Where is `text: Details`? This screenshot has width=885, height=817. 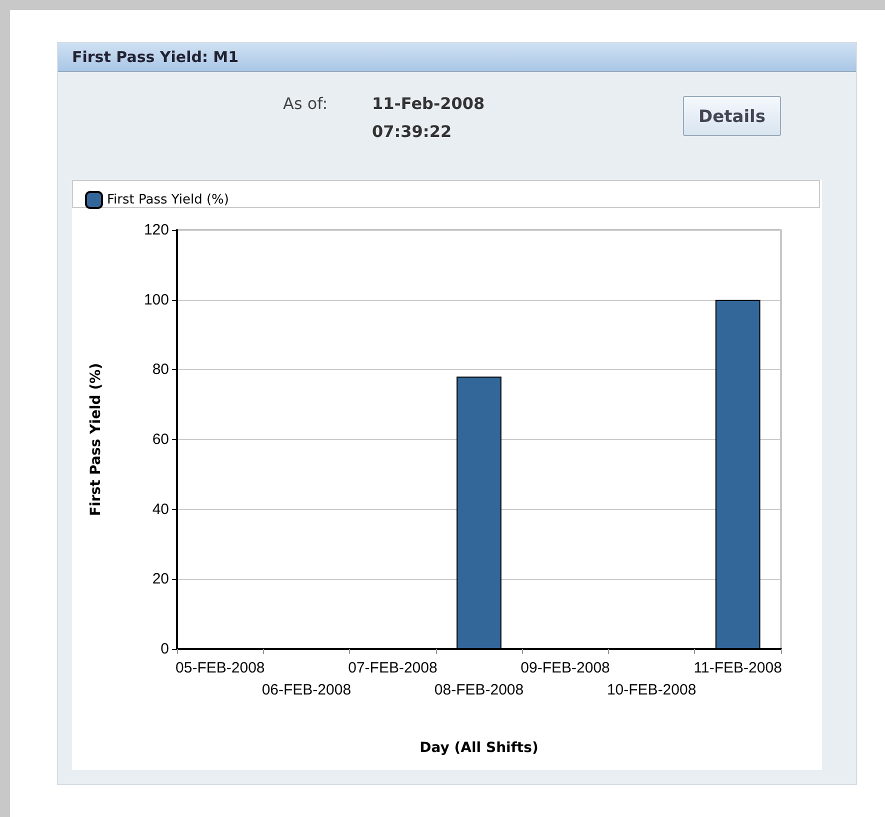
text: Details is located at coordinates (732, 116).